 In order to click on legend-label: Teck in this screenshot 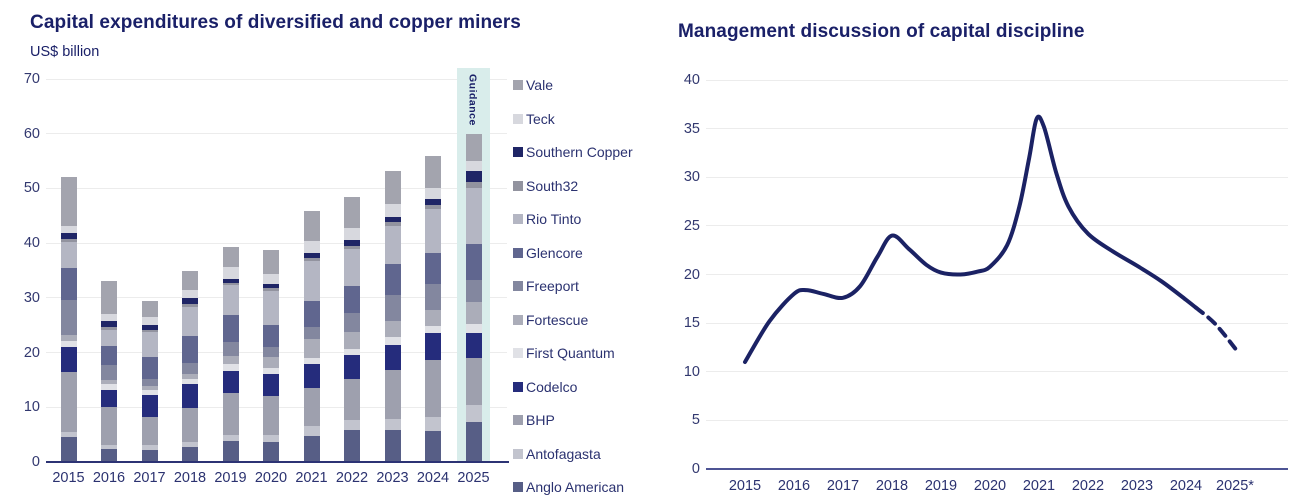, I will do `click(540, 118)`.